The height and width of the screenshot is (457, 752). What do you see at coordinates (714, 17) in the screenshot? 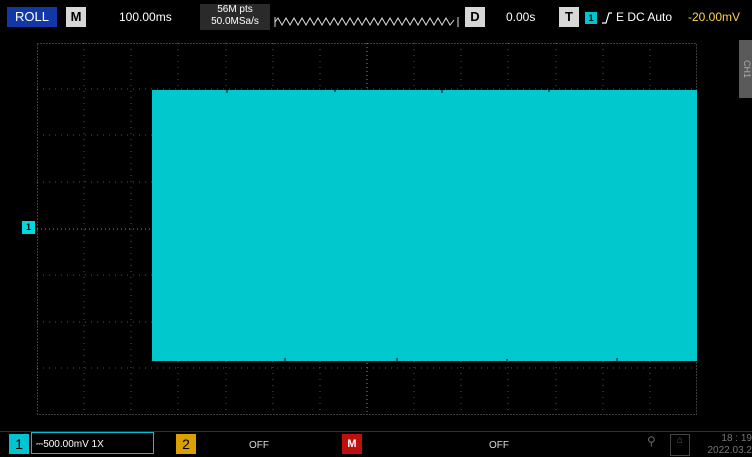
I see `trigger-level: -20.00mV` at bounding box center [714, 17].